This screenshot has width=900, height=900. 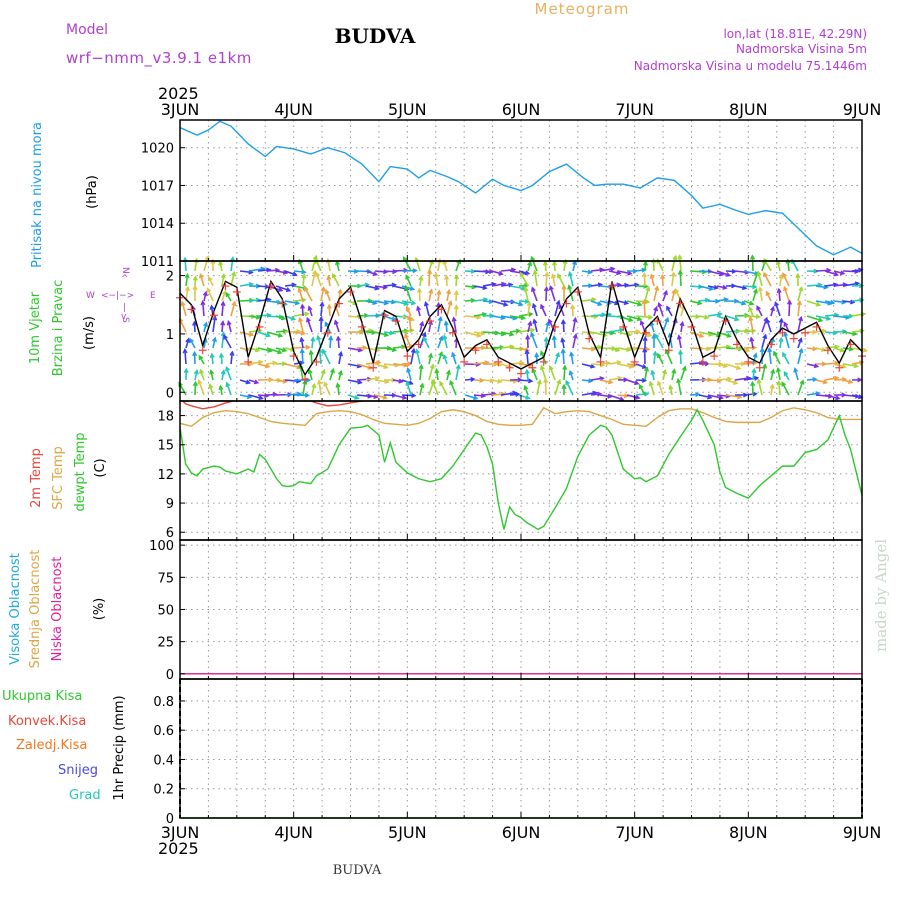 What do you see at coordinates (170, 504) in the screenshot?
I see `y-tick-label-temperature: 9` at bounding box center [170, 504].